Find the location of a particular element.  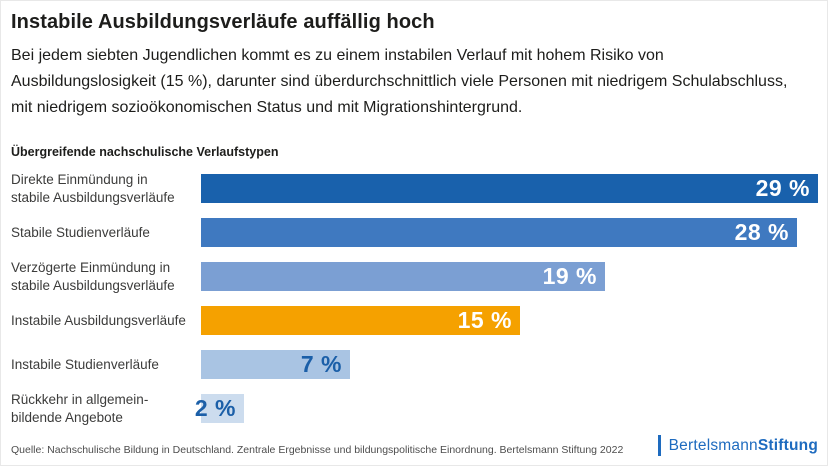

logo-text: BertelsmannStiftung is located at coordinates (743, 446).